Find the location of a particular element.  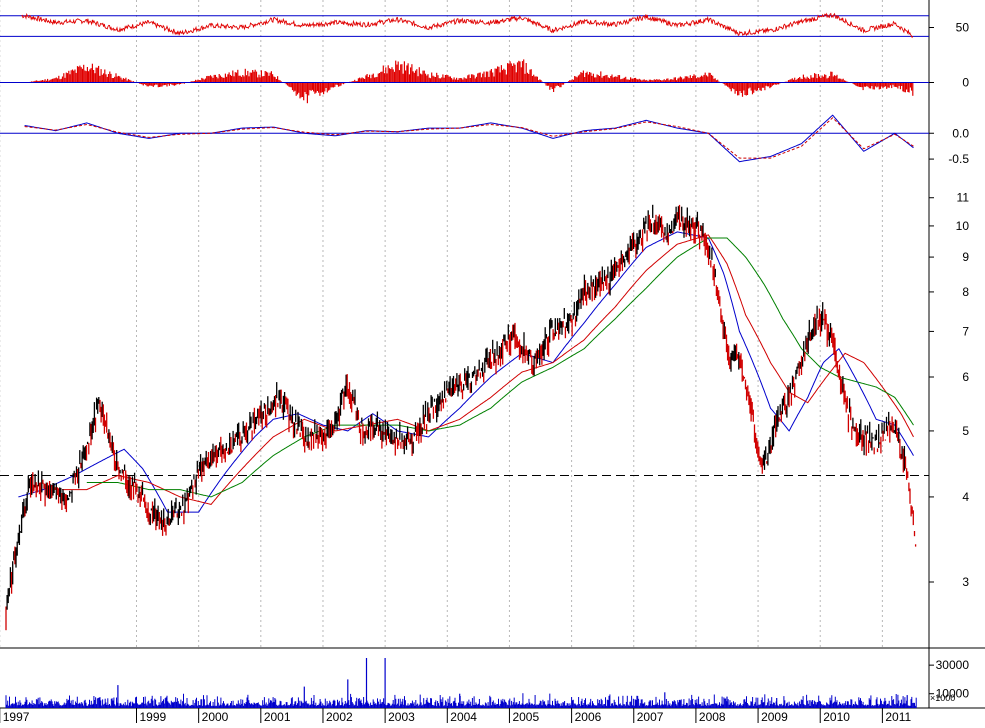

time-axis-label-2003: 2003 is located at coordinates (401, 716).